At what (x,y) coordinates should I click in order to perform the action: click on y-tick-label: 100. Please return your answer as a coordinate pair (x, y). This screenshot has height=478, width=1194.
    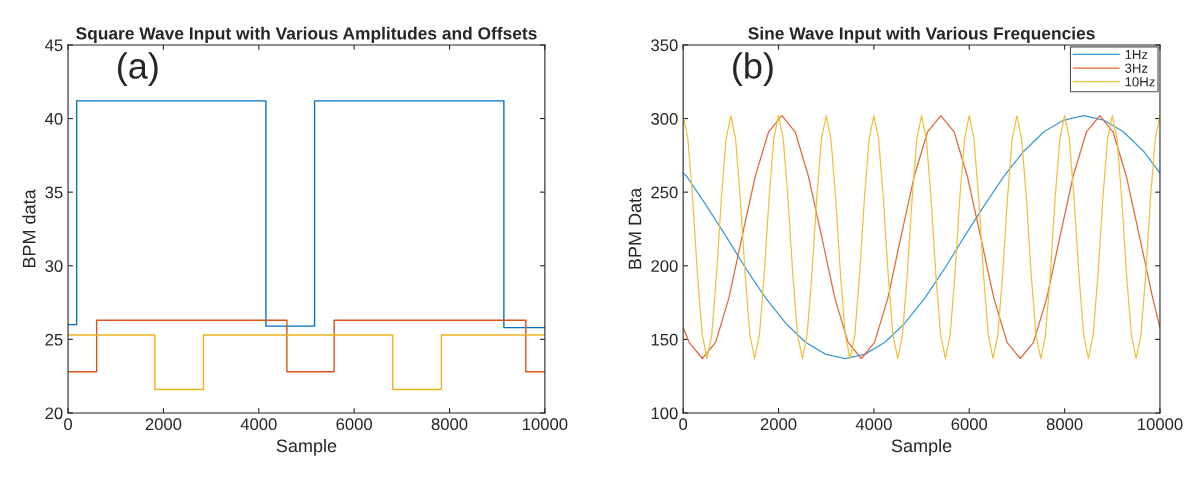
    Looking at the image, I should click on (664, 413).